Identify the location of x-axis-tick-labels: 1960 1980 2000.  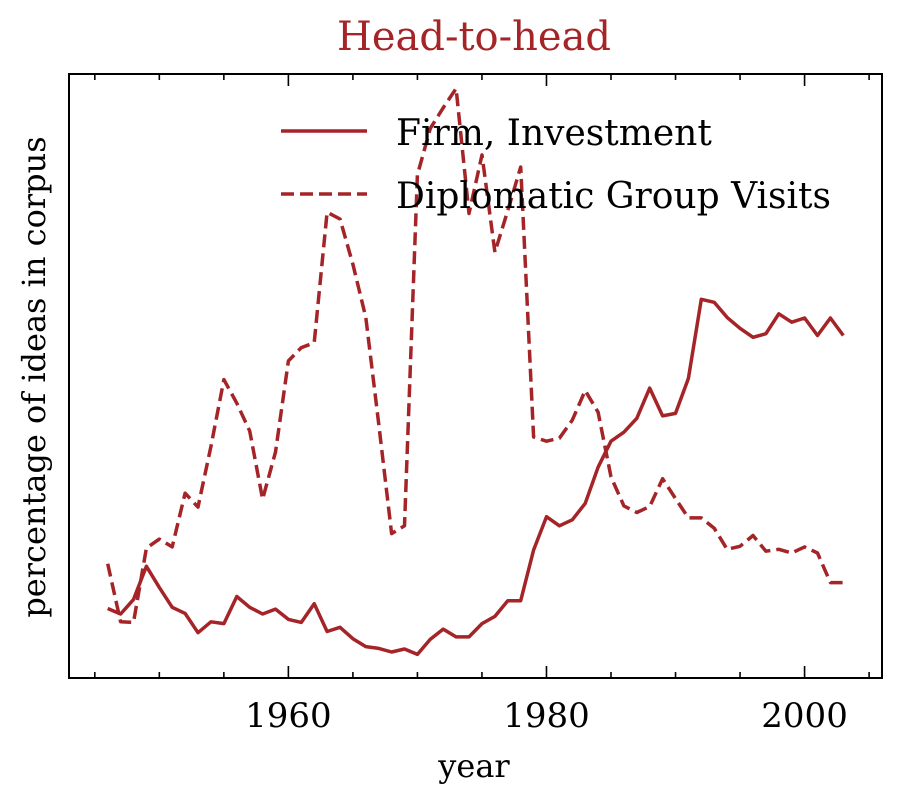
(546, 716).